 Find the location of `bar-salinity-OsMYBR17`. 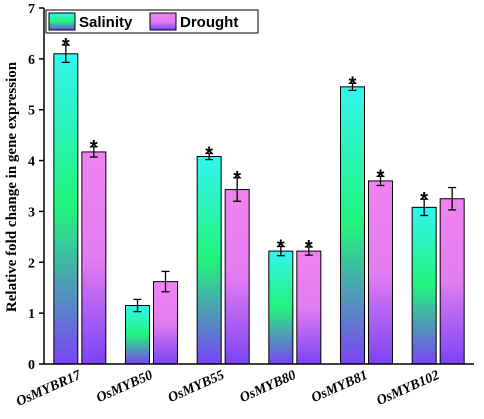

bar-salinity-OsMYBR17 is located at coordinates (66, 209).